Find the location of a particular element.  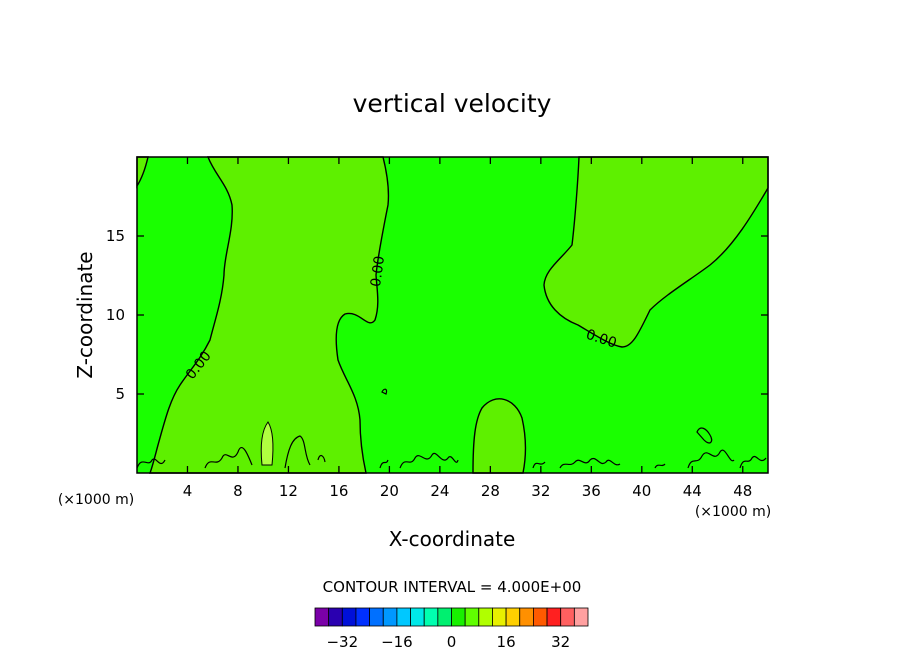

x-tick-label: 48 is located at coordinates (742, 491).